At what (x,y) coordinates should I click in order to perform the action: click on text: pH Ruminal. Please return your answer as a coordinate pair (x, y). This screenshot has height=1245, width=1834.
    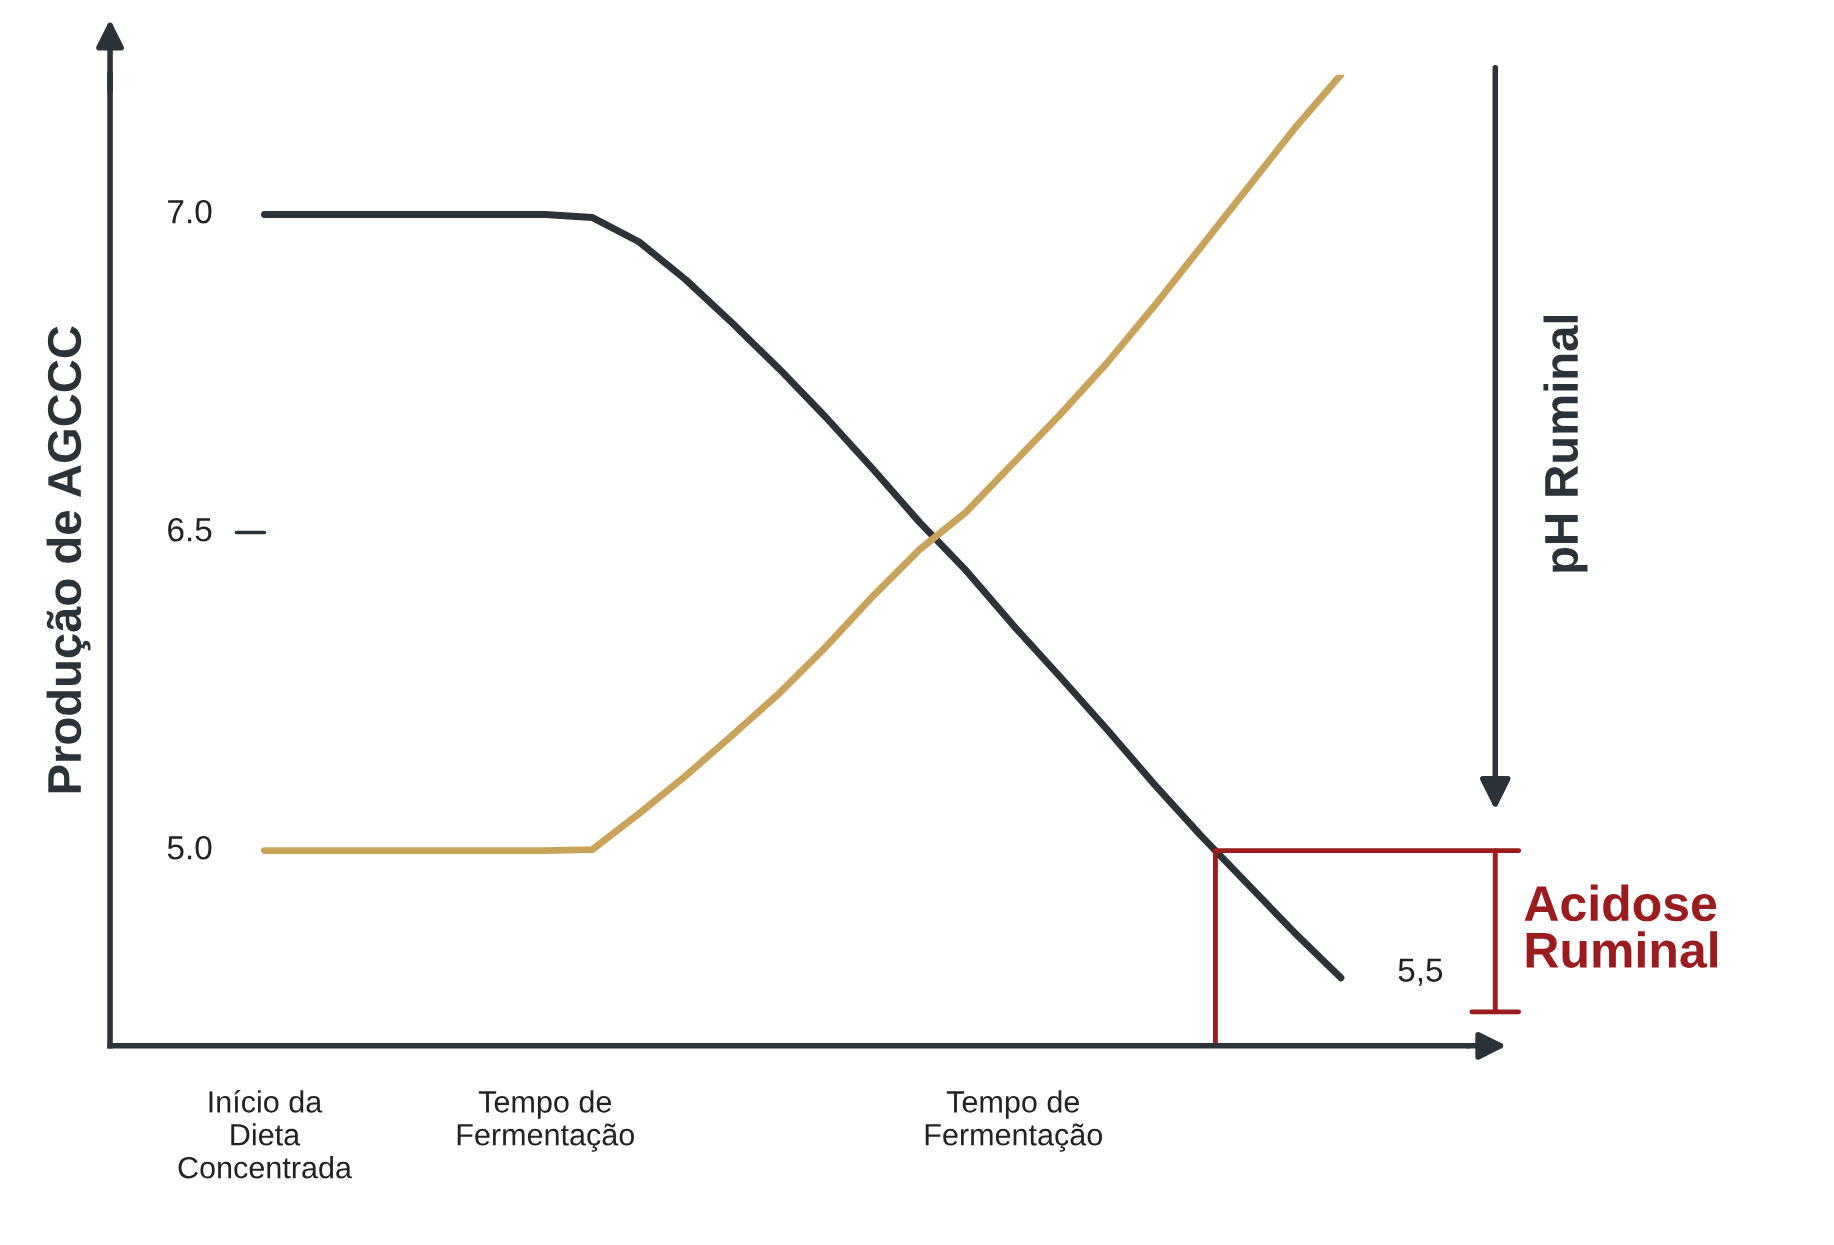
    Looking at the image, I should click on (1565, 443).